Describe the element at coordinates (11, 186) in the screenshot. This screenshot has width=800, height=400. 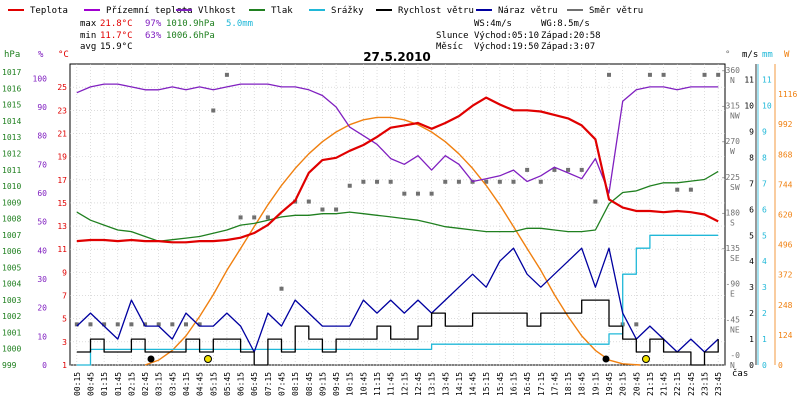
I see `tick-hpa-11: 1010` at that location.